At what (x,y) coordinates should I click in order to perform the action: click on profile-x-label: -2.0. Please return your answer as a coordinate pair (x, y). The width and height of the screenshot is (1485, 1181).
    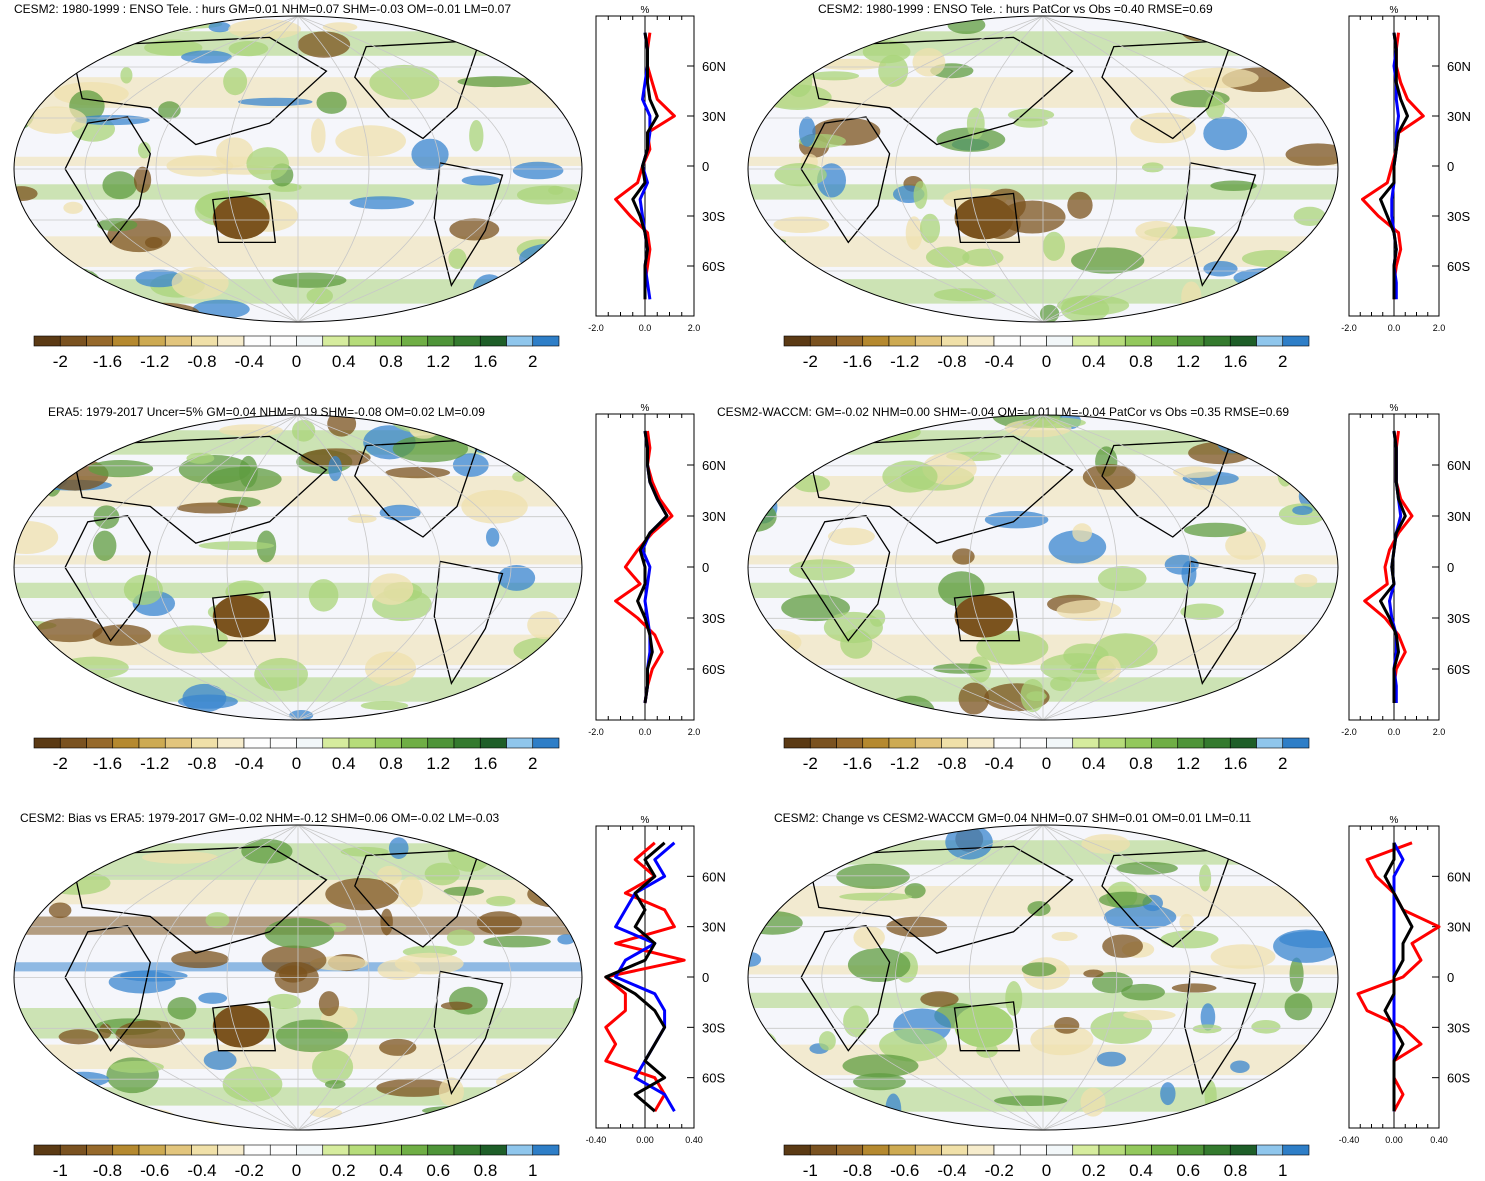
    Looking at the image, I should click on (1349, 328).